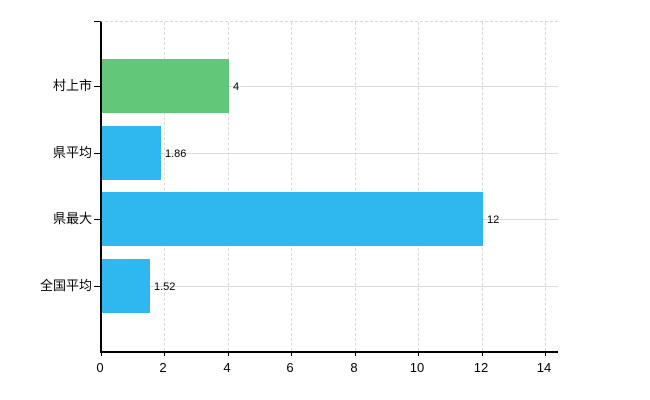  Describe the element at coordinates (165, 287) in the screenshot. I see `bar-value-label: 1.52` at that location.